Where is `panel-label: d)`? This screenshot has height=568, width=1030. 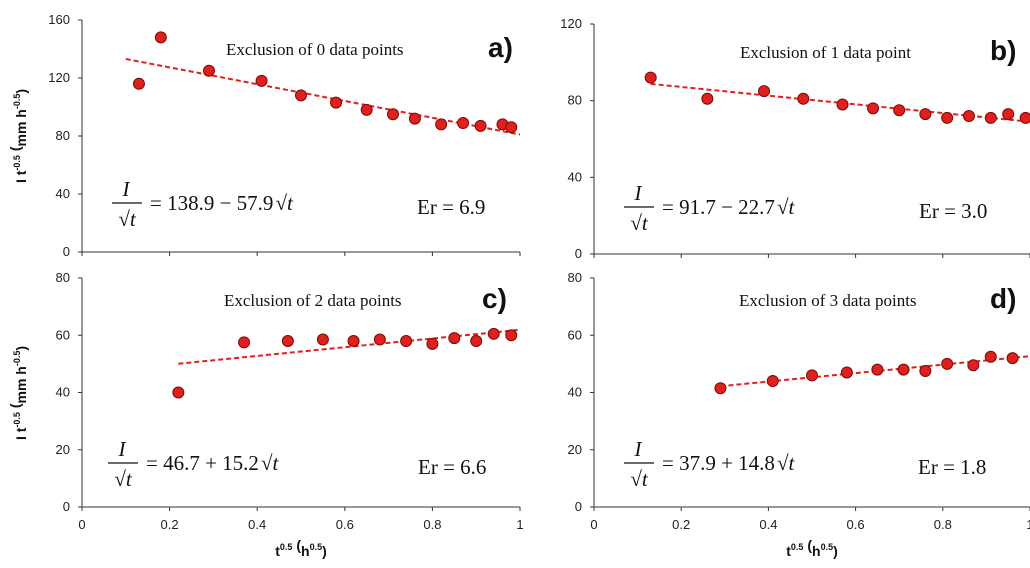
panel-label: d) is located at coordinates (1003, 298).